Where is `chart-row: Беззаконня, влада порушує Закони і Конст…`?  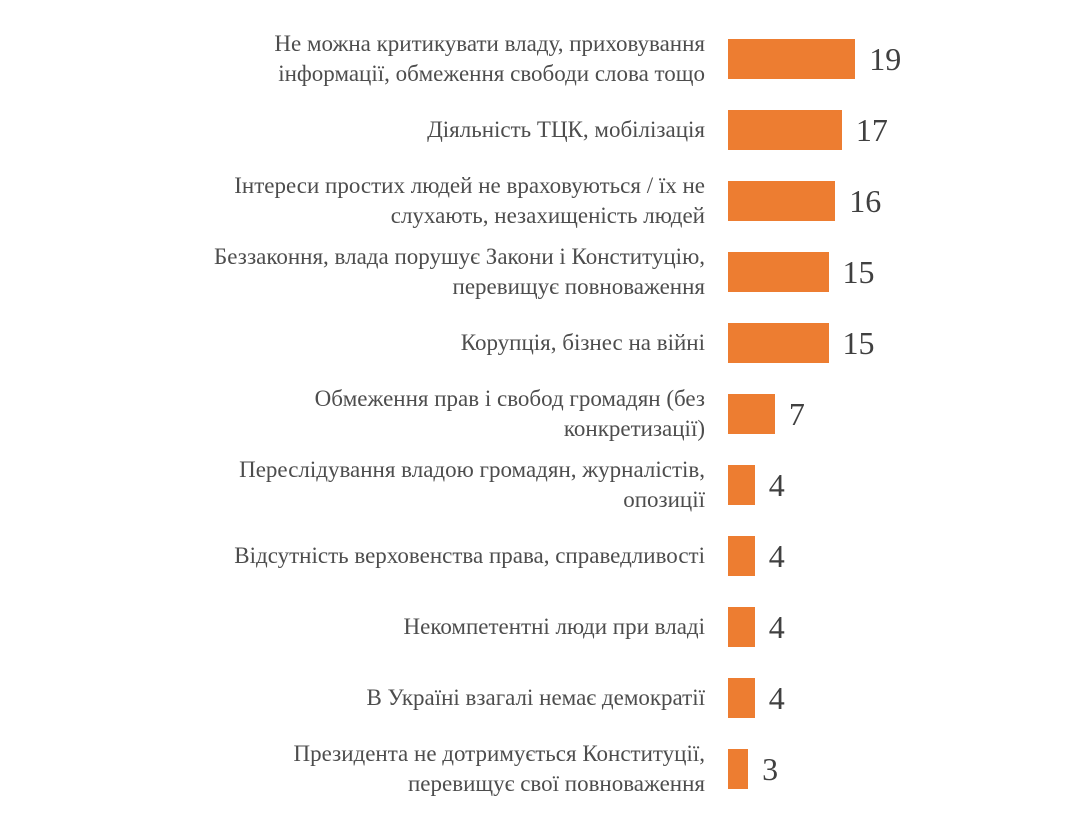
chart-row: Беззаконня, влада порушує Закони і Конст… is located at coordinates (545, 271).